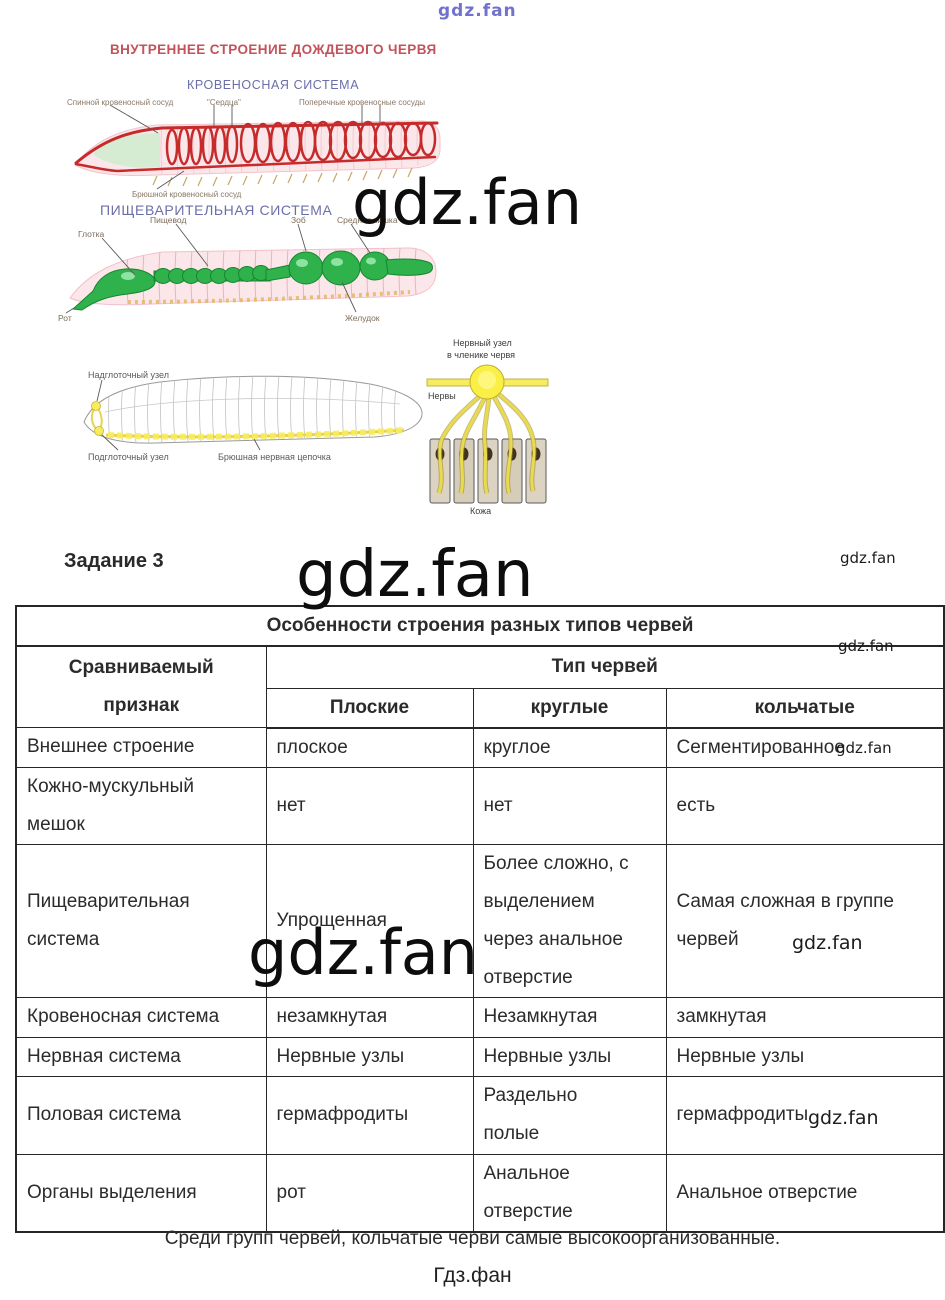  What do you see at coordinates (409, 267) in the screenshot?
I see `intestine-tail` at bounding box center [409, 267].